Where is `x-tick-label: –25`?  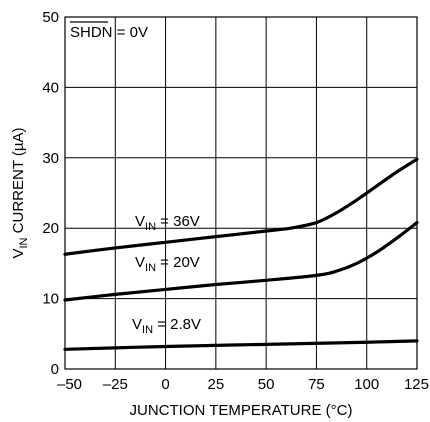 x-tick-label: –25 is located at coordinates (115, 384).